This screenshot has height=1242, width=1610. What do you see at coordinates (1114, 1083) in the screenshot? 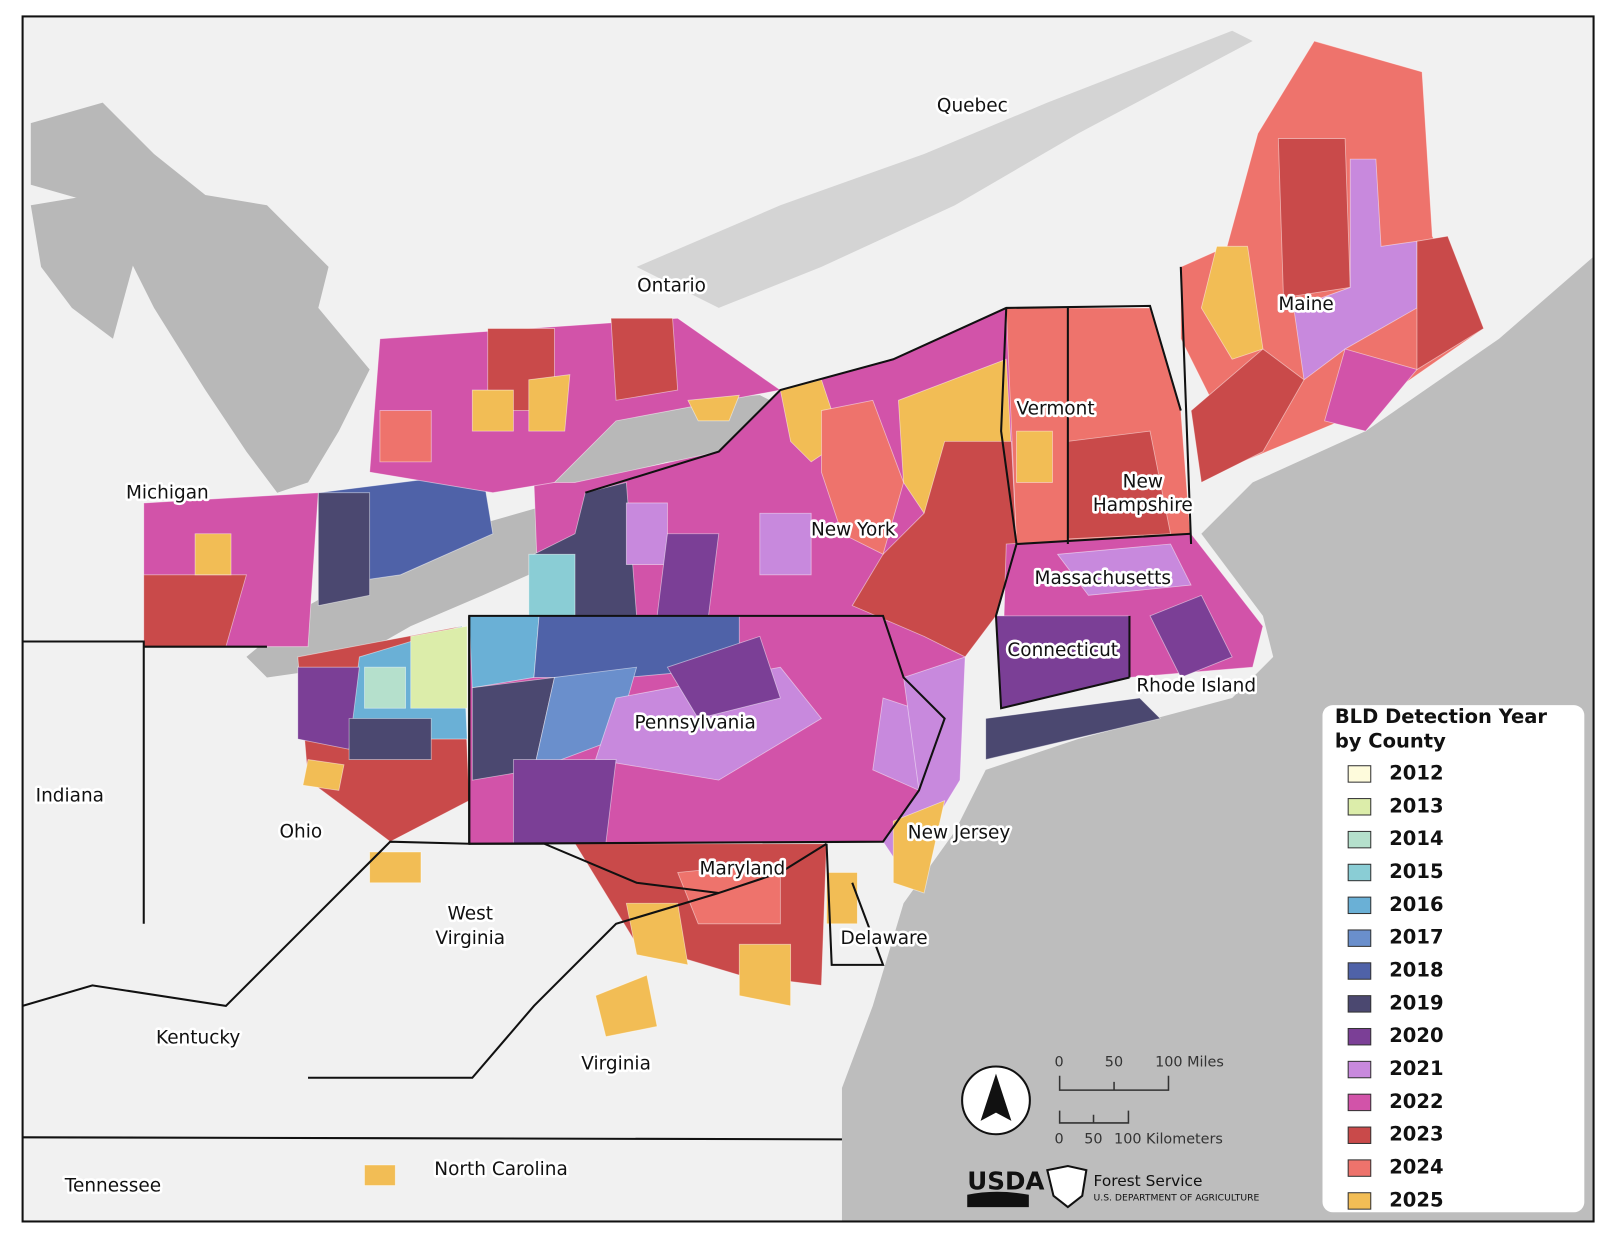
I see `scale-bar-miles` at bounding box center [1114, 1083].